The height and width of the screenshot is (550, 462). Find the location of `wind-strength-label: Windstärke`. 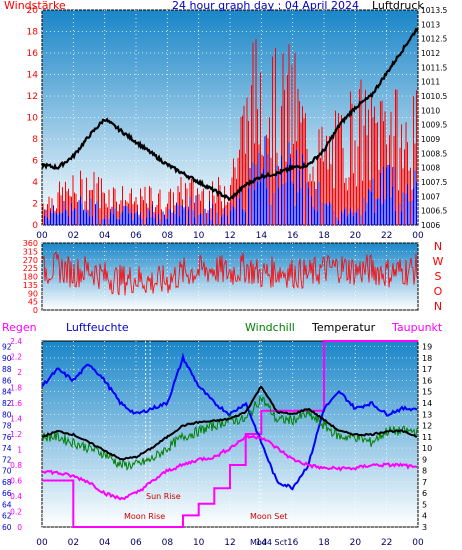

wind-strength-label: Windstärke is located at coordinates (35, 6).